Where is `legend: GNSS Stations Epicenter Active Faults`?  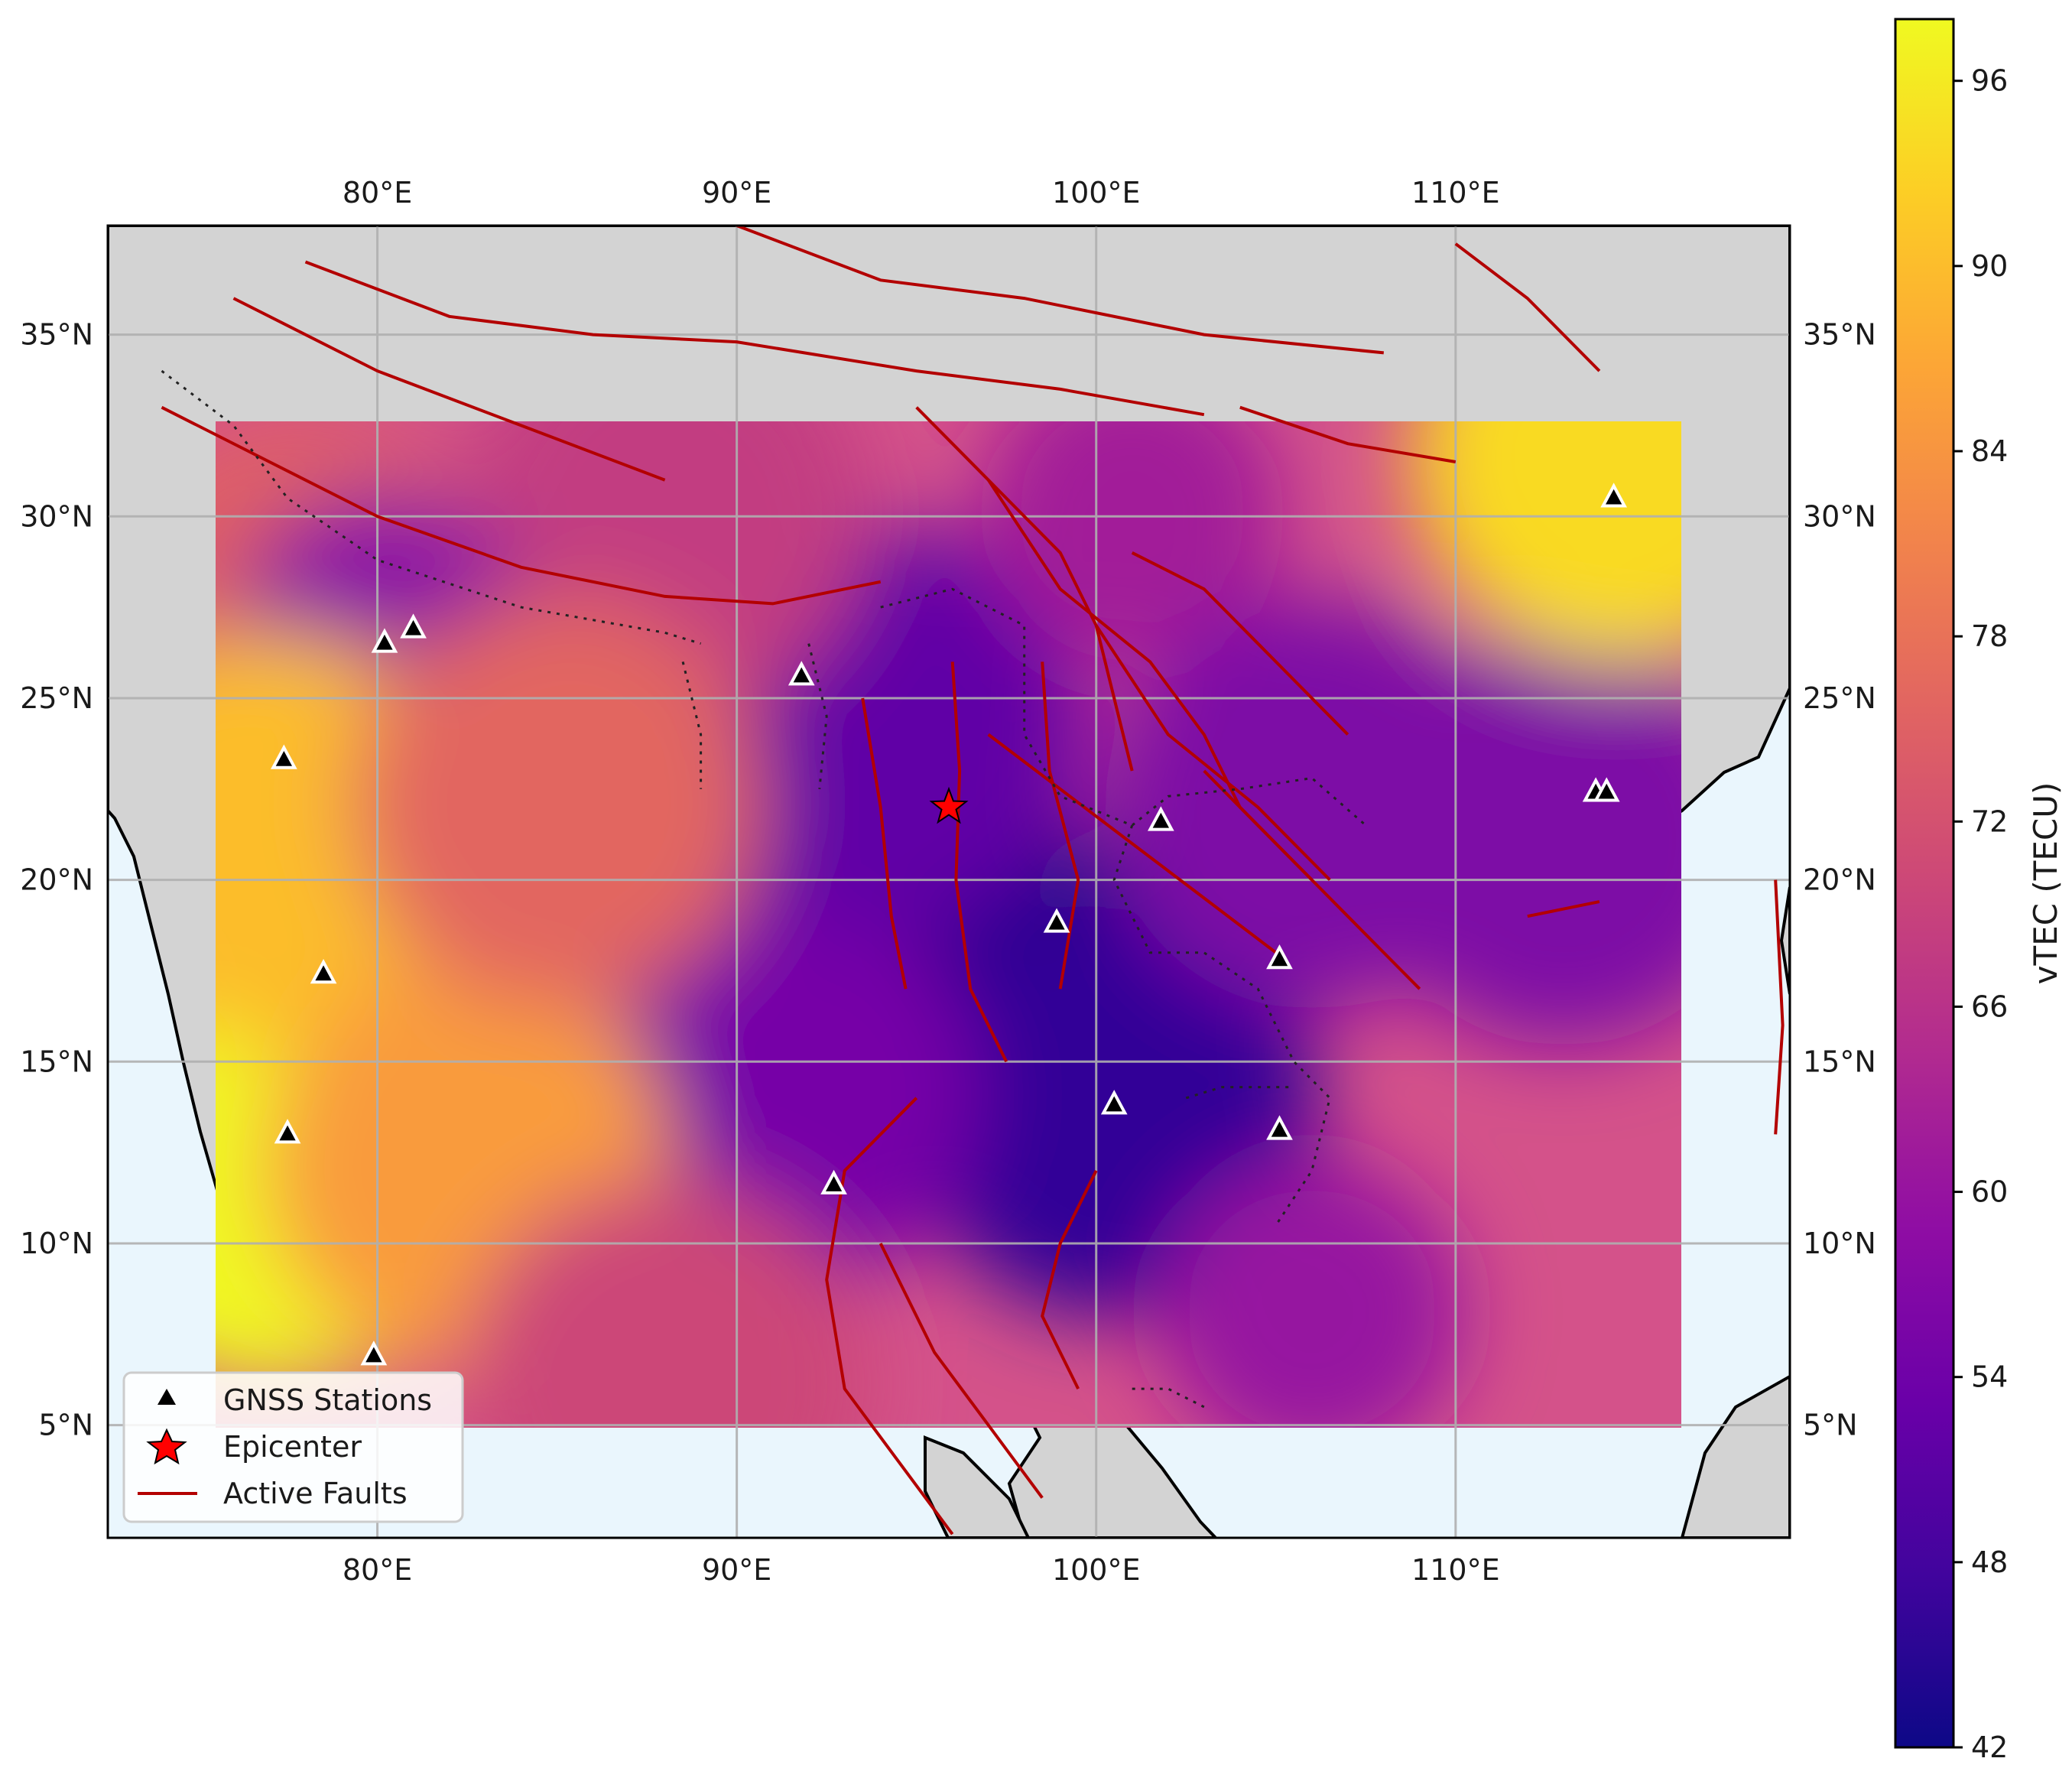
legend: GNSS Stations Epicenter Active Faults is located at coordinates (293, 1447).